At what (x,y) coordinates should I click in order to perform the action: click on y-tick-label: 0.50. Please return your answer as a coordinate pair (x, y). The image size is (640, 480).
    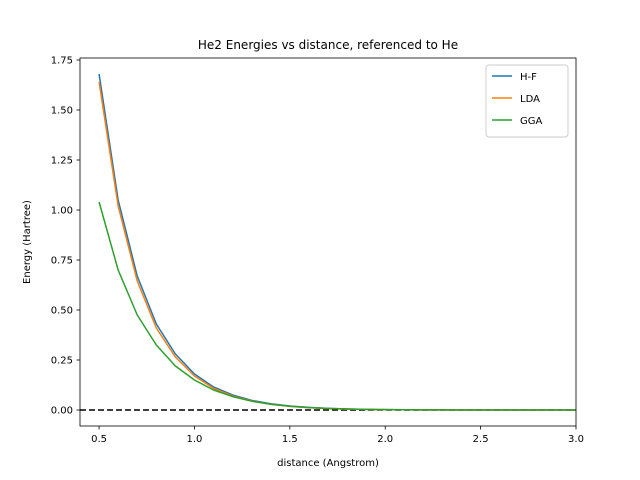
    Looking at the image, I should click on (62, 311).